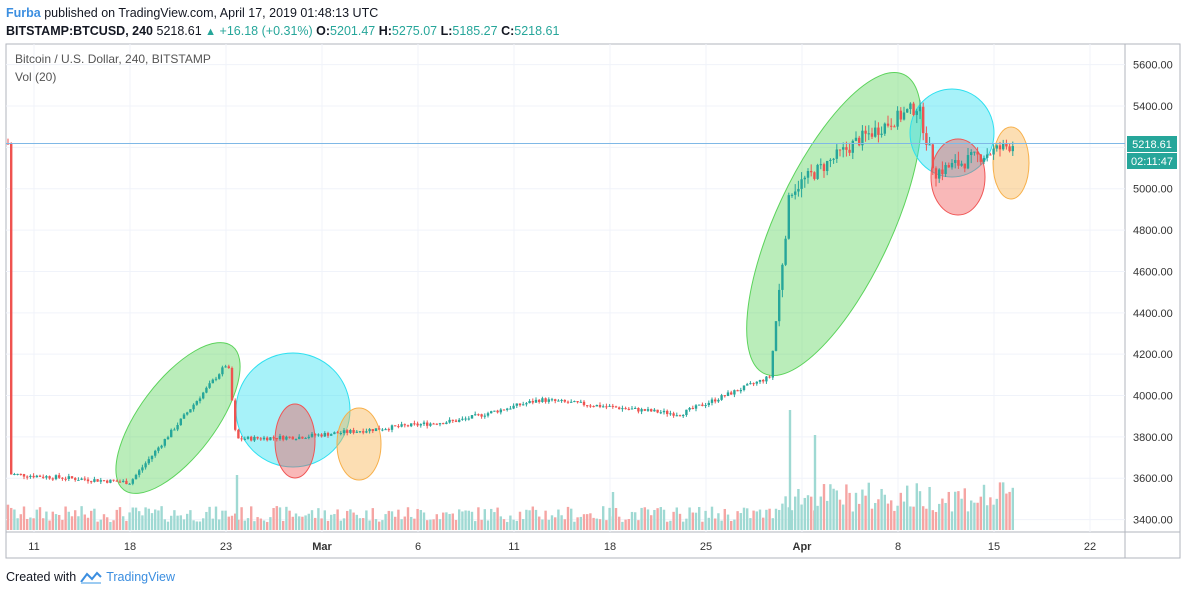 This screenshot has width=1188, height=596. Describe the element at coordinates (323, 31) in the screenshot. I see `open-label: O:` at that location.